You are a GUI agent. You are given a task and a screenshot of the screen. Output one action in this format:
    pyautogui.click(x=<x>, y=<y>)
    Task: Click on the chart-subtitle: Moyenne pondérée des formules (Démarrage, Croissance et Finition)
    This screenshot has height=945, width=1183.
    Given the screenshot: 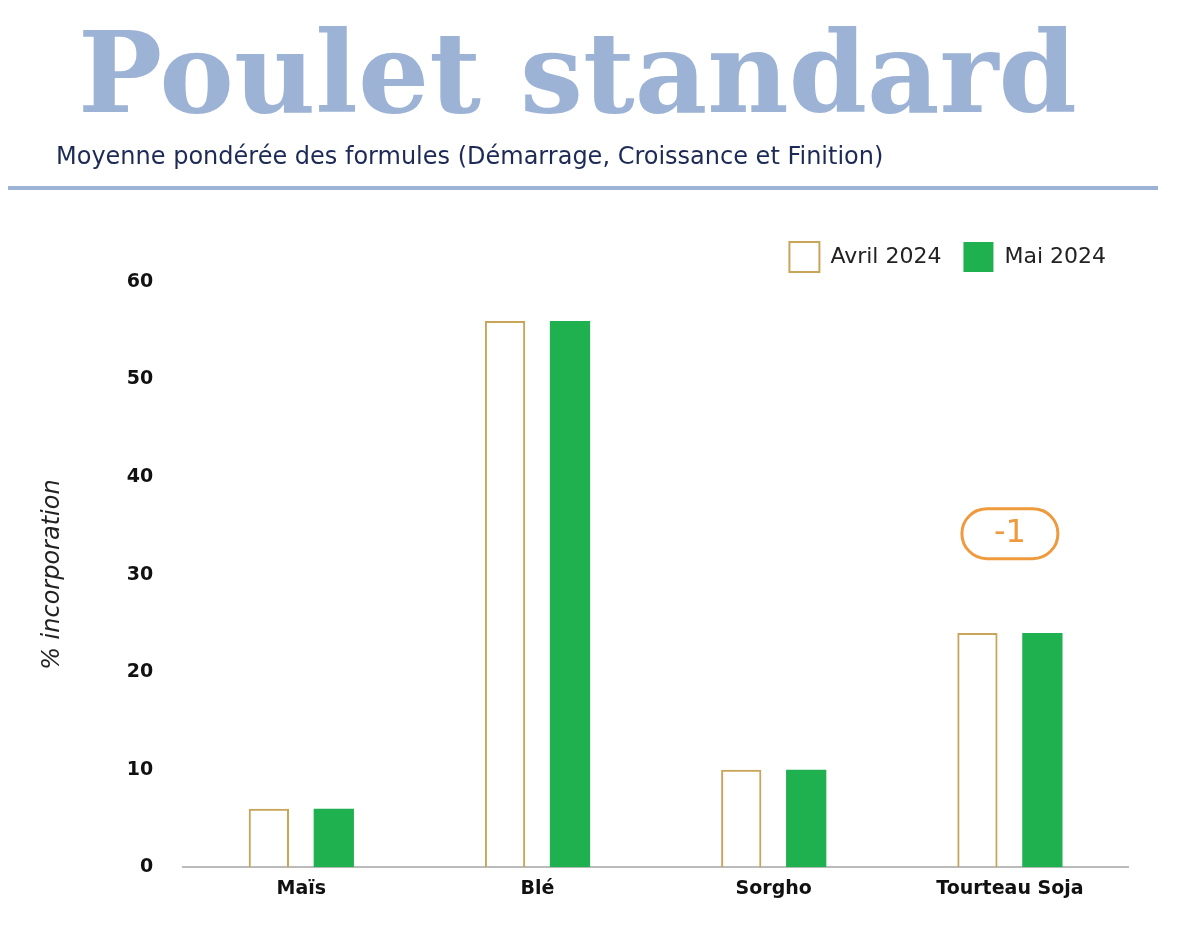 What is the action you would take?
    pyautogui.click(x=470, y=156)
    